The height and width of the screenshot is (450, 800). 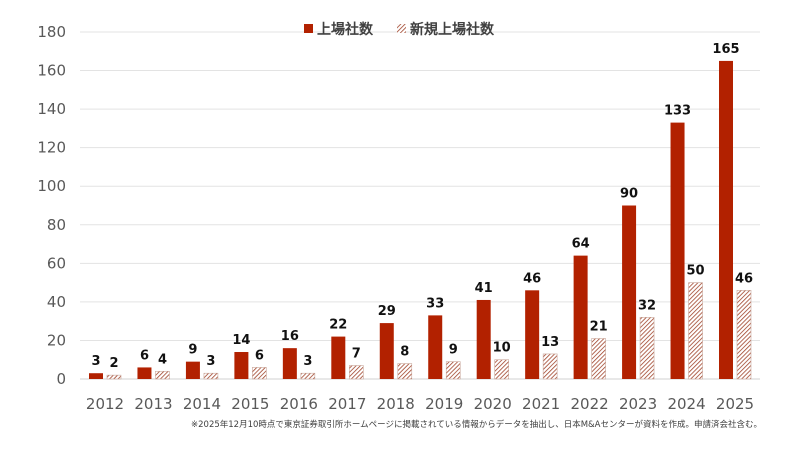 What do you see at coordinates (51, 32) in the screenshot?
I see `y-tick-label: 180` at bounding box center [51, 32].